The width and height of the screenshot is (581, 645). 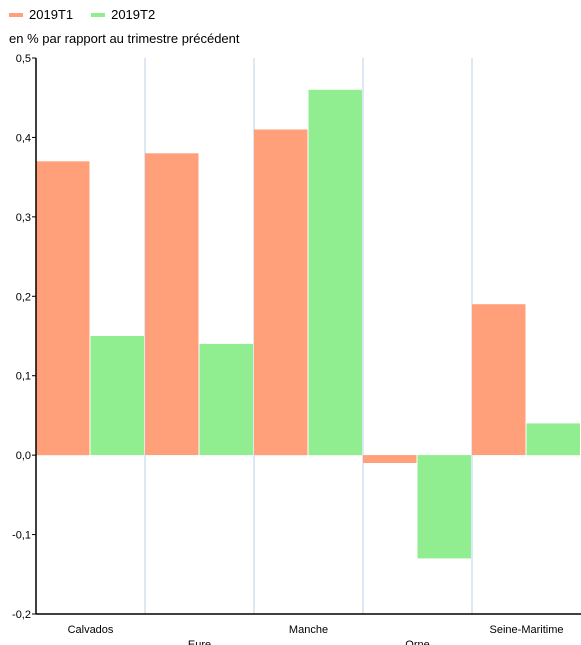 What do you see at coordinates (133, 14) in the screenshot?
I see `legend-label-2019t2: 2019T2` at bounding box center [133, 14].